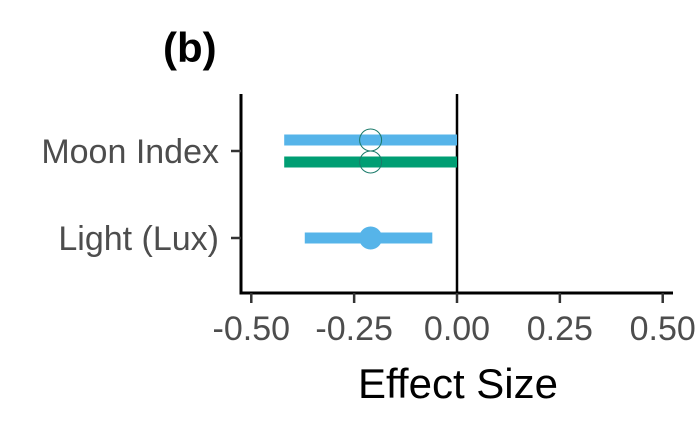  I want to click on y-tick-label: Moon Index, so click(130, 152).